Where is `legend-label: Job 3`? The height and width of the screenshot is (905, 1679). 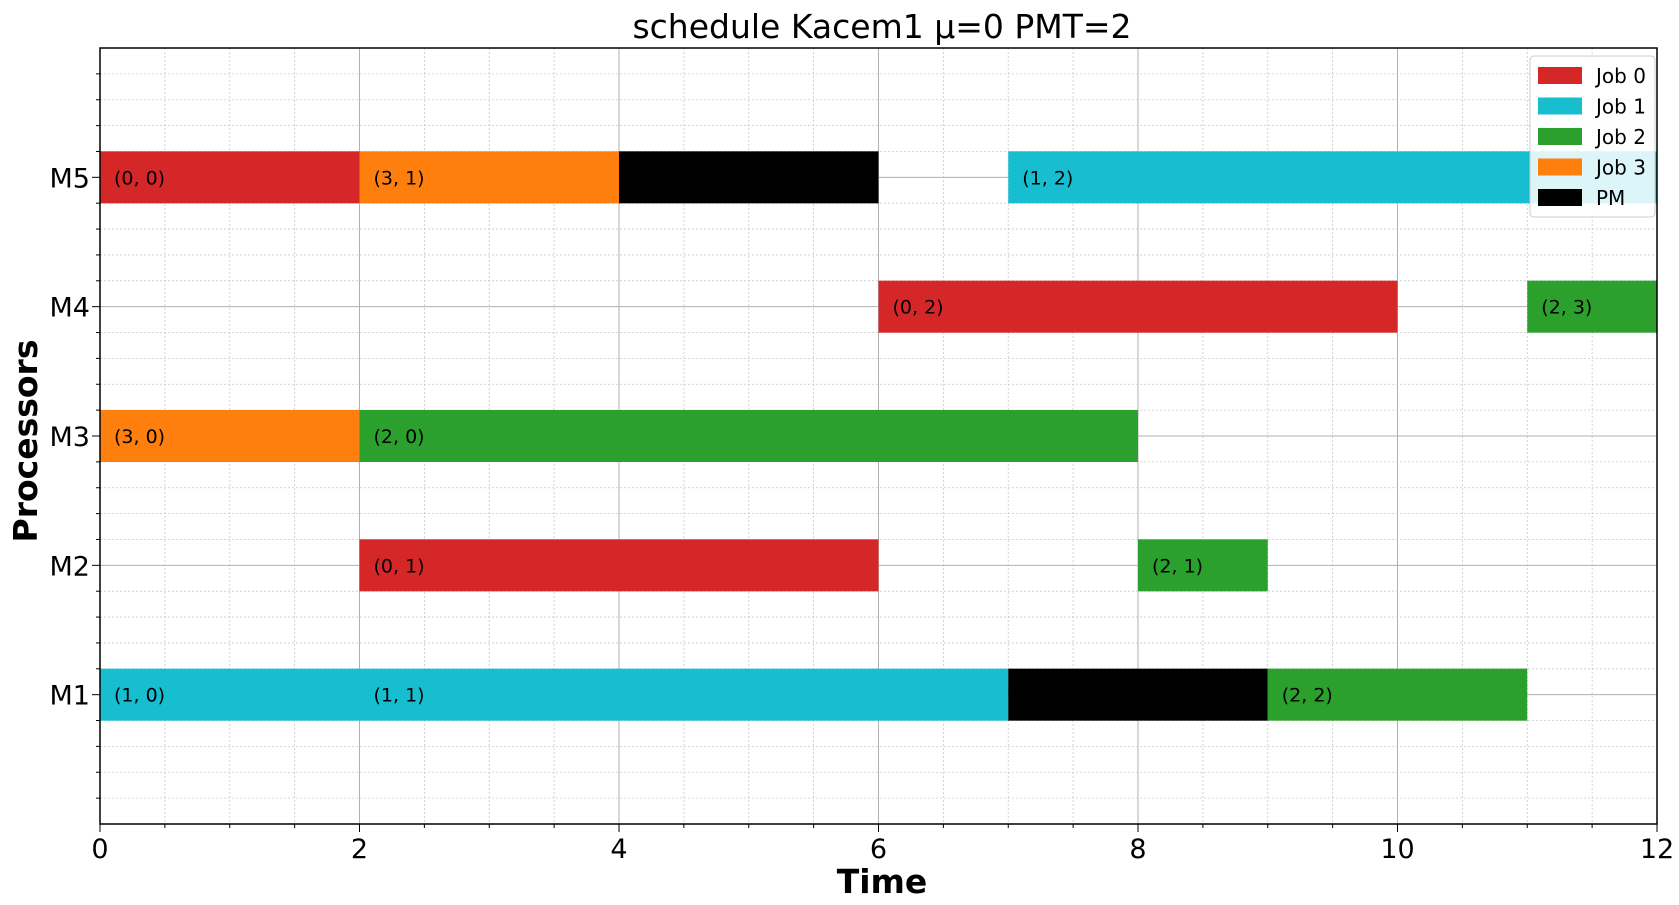 legend-label: Job 3 is located at coordinates (1620, 168).